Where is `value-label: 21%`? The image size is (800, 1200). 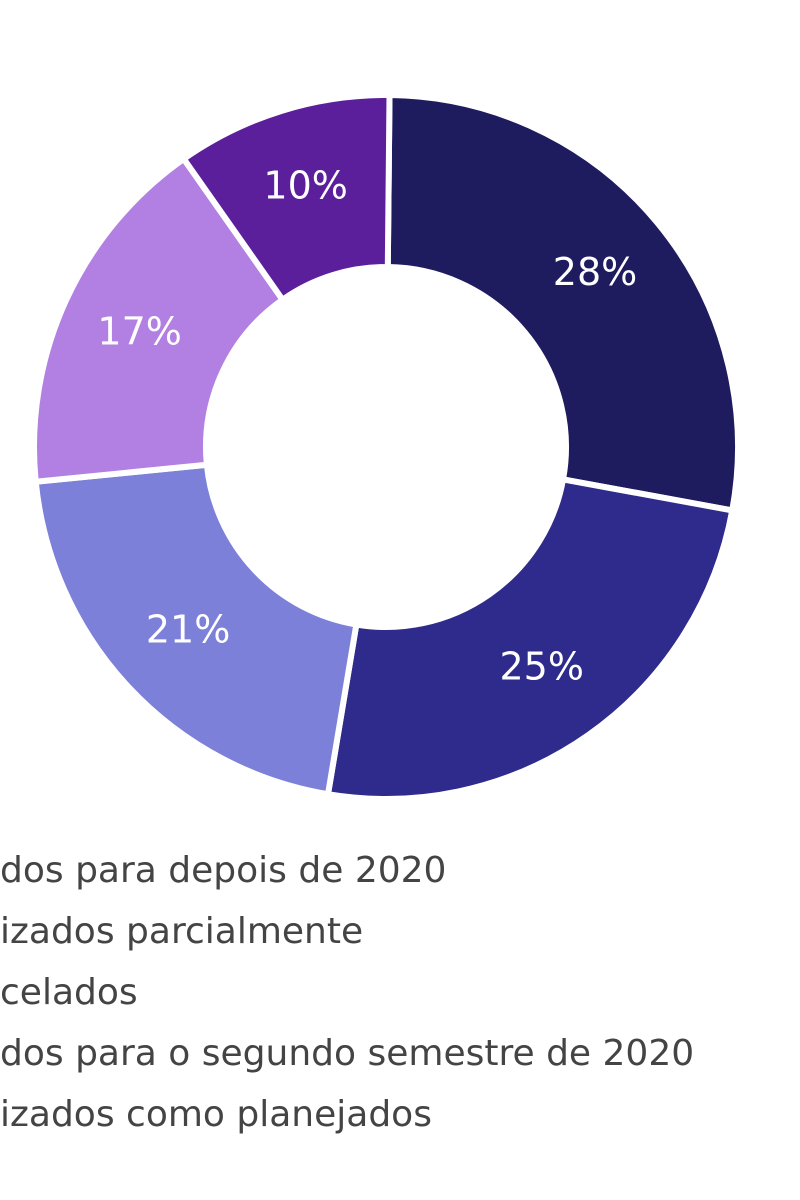
value-label: 21% is located at coordinates (188, 630).